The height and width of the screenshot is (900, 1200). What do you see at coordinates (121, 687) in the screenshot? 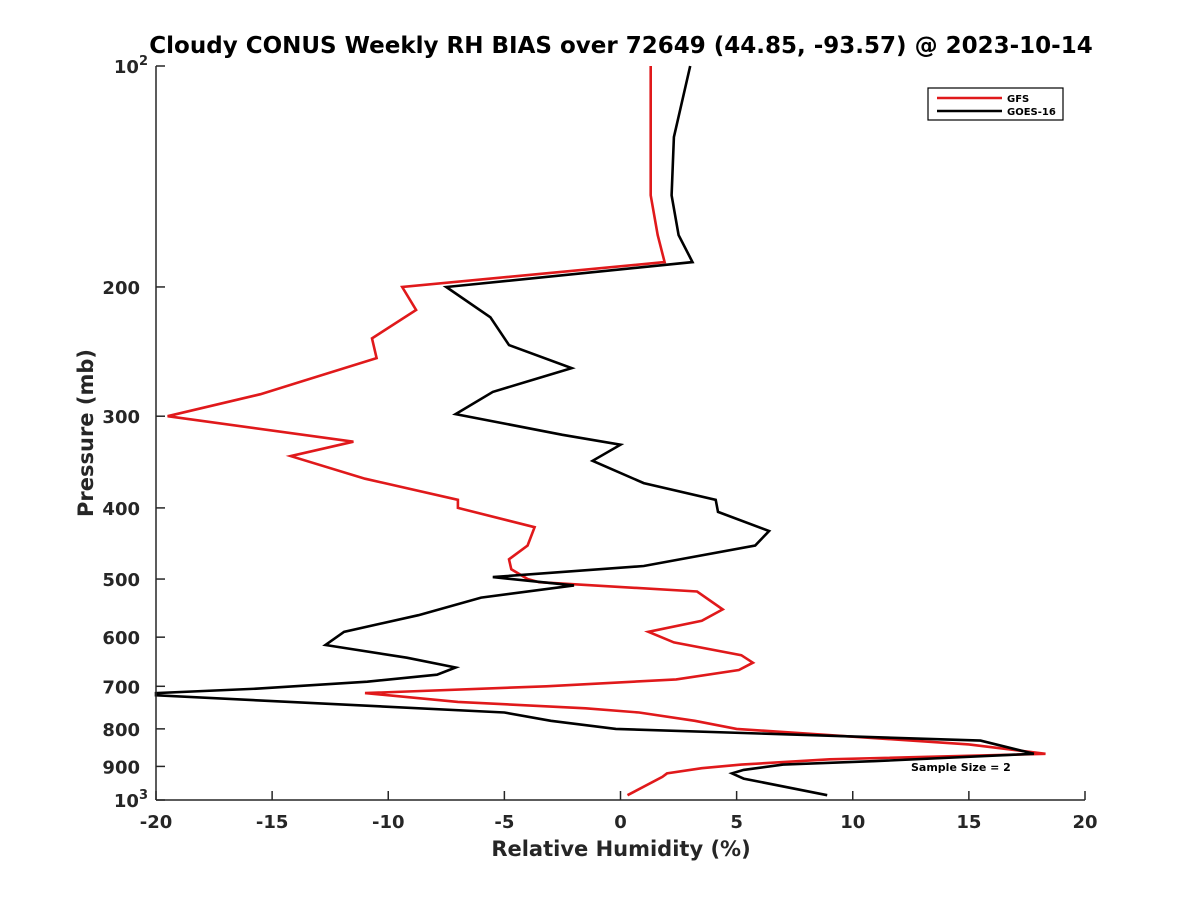
I see `y-tick-label: 700` at bounding box center [121, 687].